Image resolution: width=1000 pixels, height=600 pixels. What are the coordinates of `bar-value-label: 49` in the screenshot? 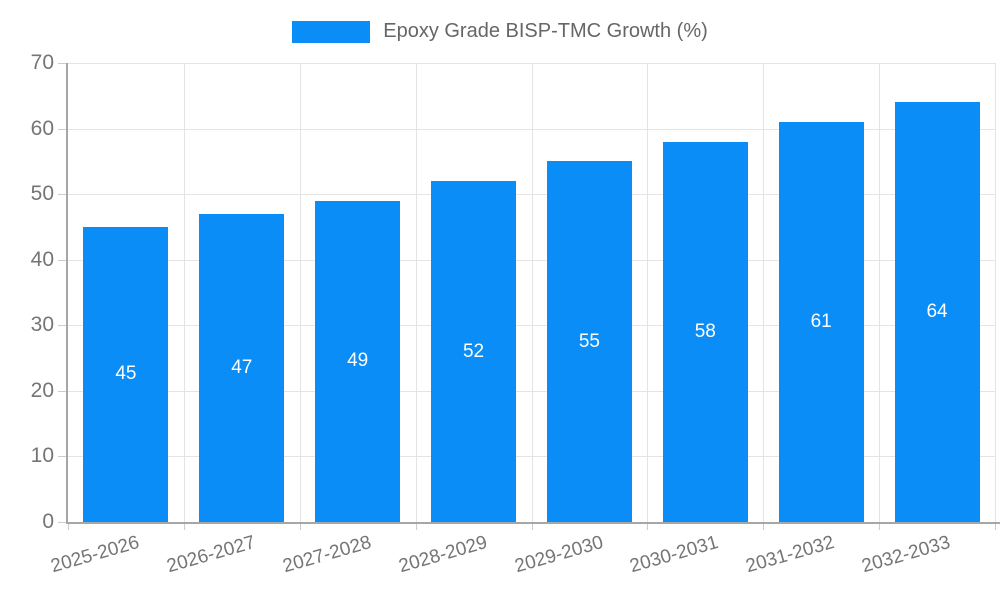 It's located at (358, 361).